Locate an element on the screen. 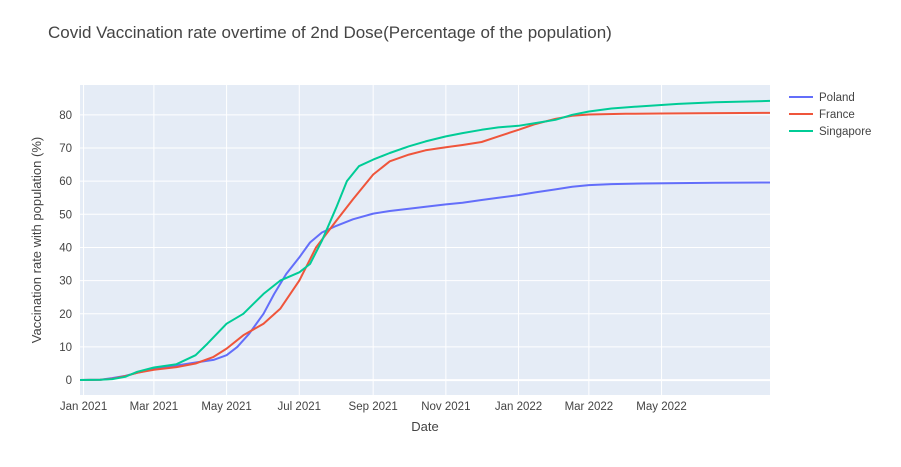  legend-item-label: France is located at coordinates (837, 115).